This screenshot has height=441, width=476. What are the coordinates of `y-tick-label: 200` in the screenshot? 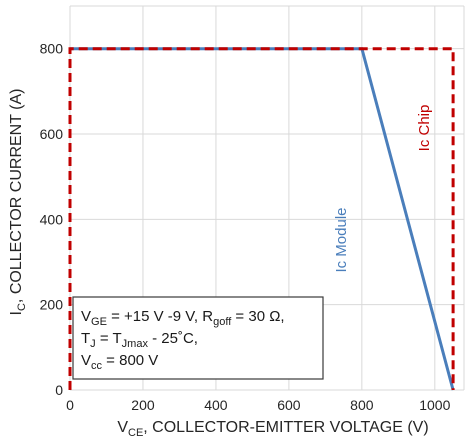 It's located at (52, 305).